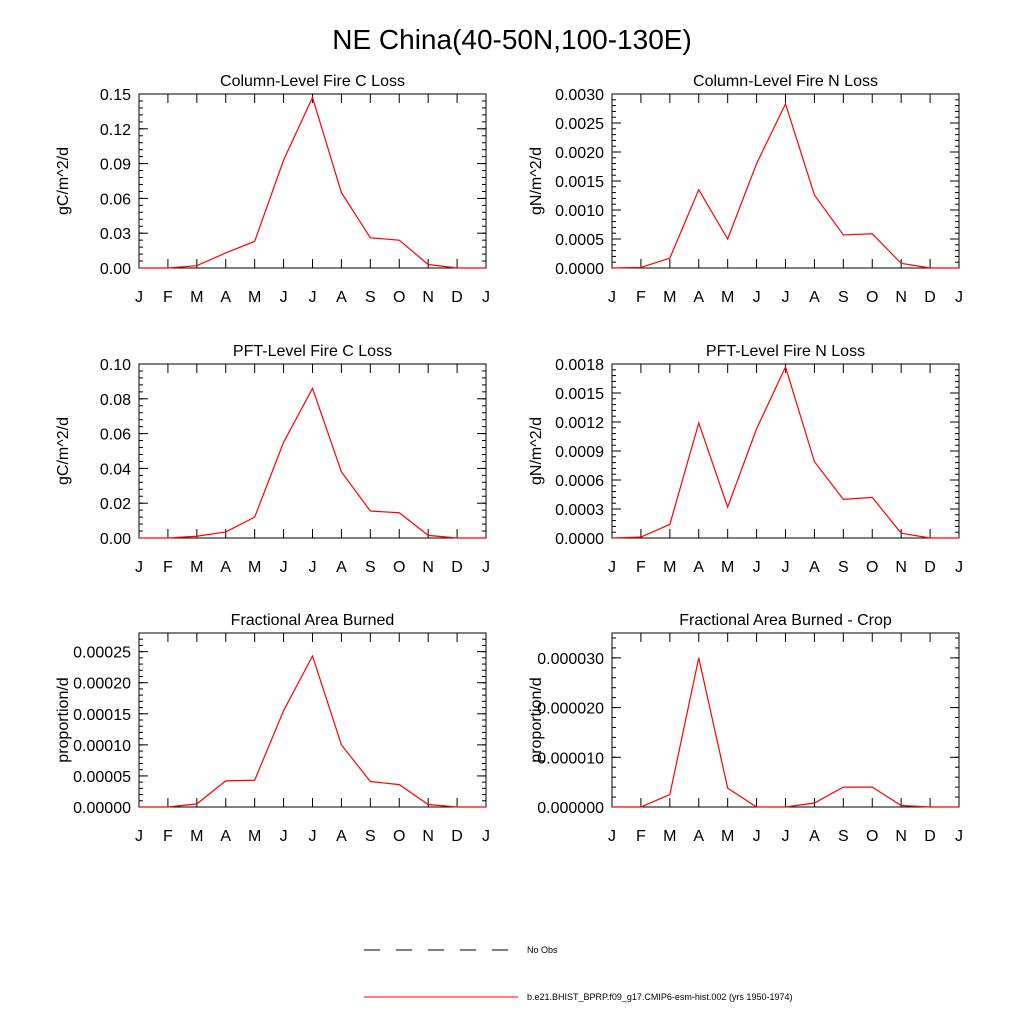  I want to click on figure-title: NE China(40-50N,100-130E), so click(512, 39).